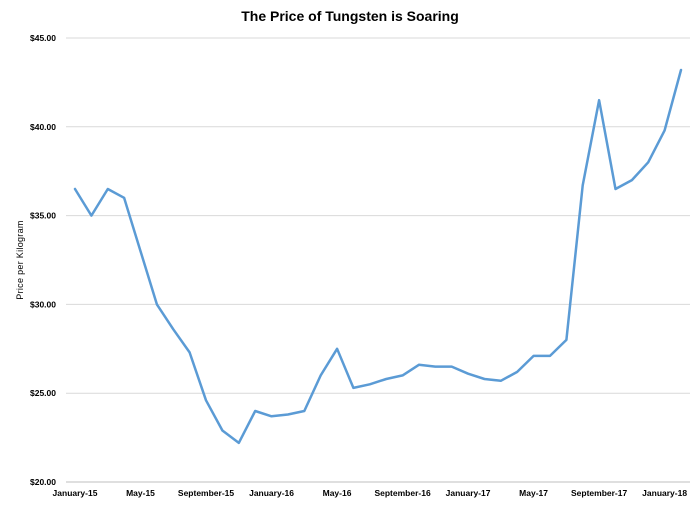 This screenshot has height=507, width=700. Describe the element at coordinates (140, 493) in the screenshot. I see `x-tick-label: May-15` at that location.